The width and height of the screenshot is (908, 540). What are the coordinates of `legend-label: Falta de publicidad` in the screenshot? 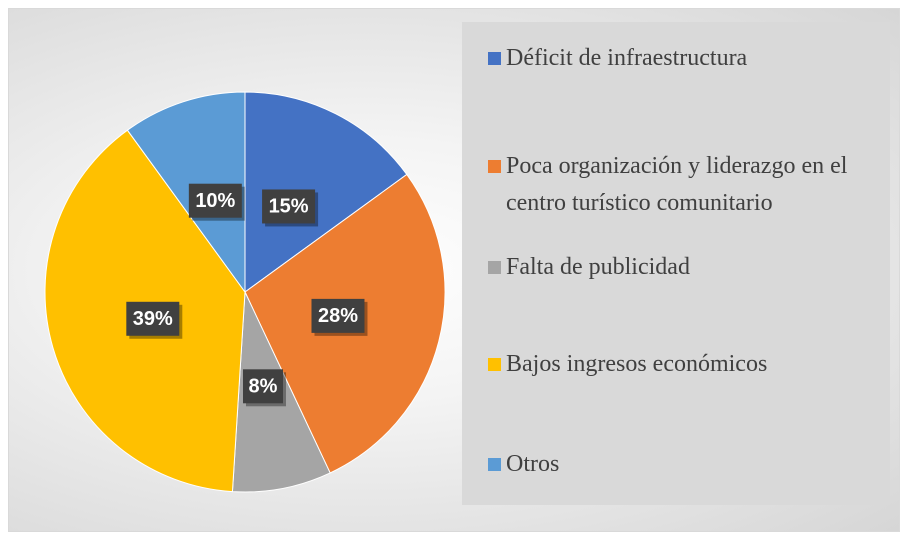 It's located at (598, 267).